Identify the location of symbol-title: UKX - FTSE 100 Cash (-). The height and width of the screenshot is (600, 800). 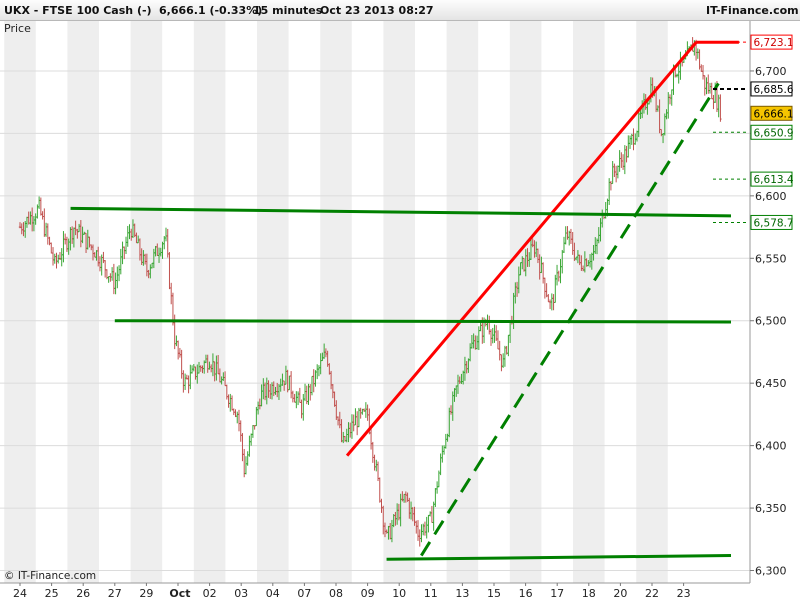
(78, 10).